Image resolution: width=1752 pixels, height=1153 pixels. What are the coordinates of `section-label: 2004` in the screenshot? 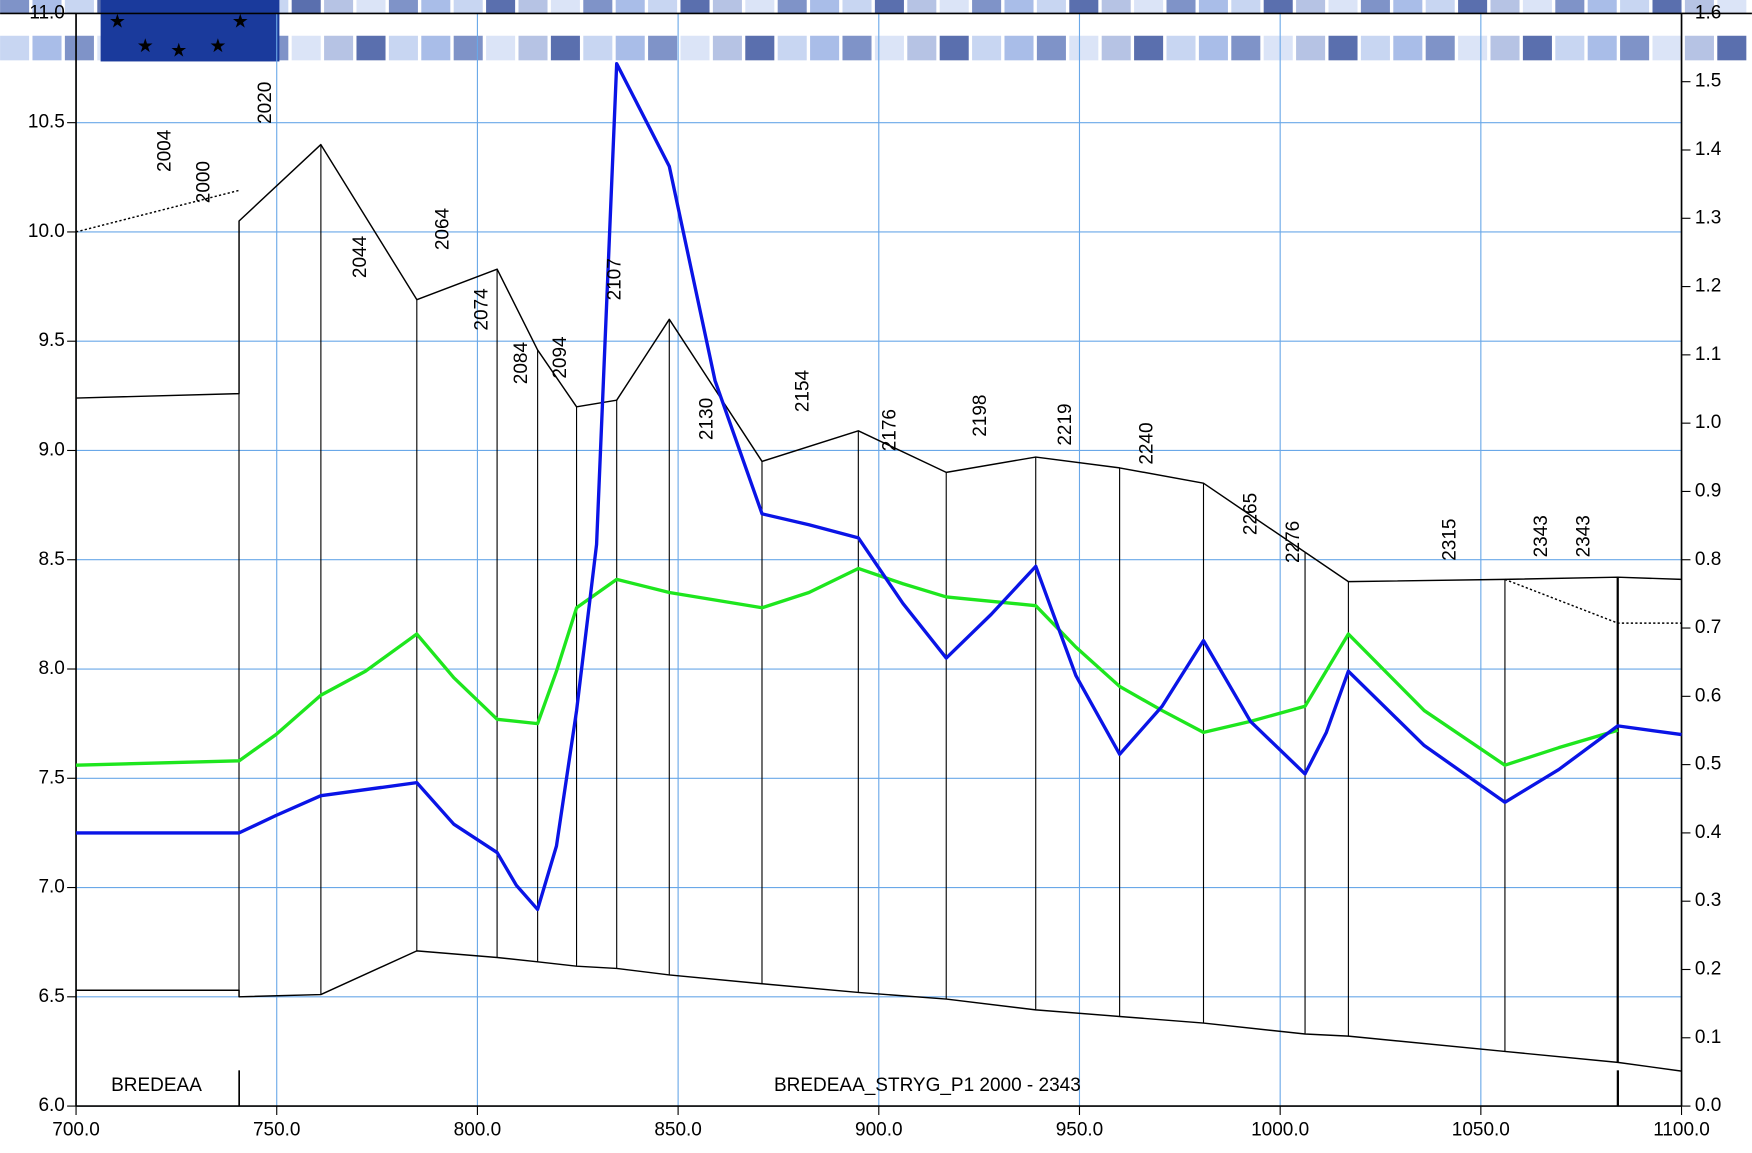 It's located at (164, 151).